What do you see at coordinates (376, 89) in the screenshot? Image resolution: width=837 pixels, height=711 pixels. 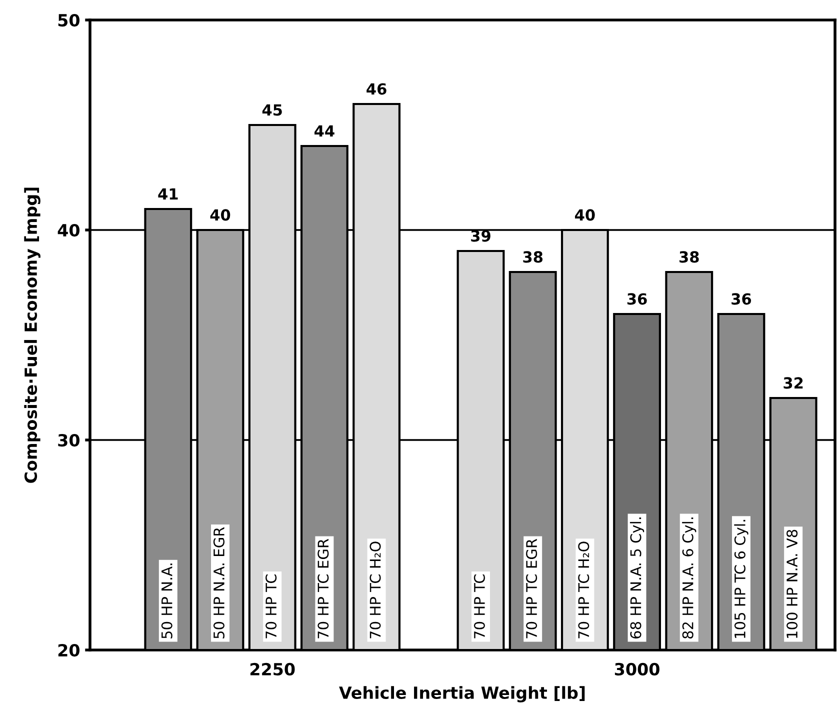 I see `data-label: 46` at bounding box center [376, 89].